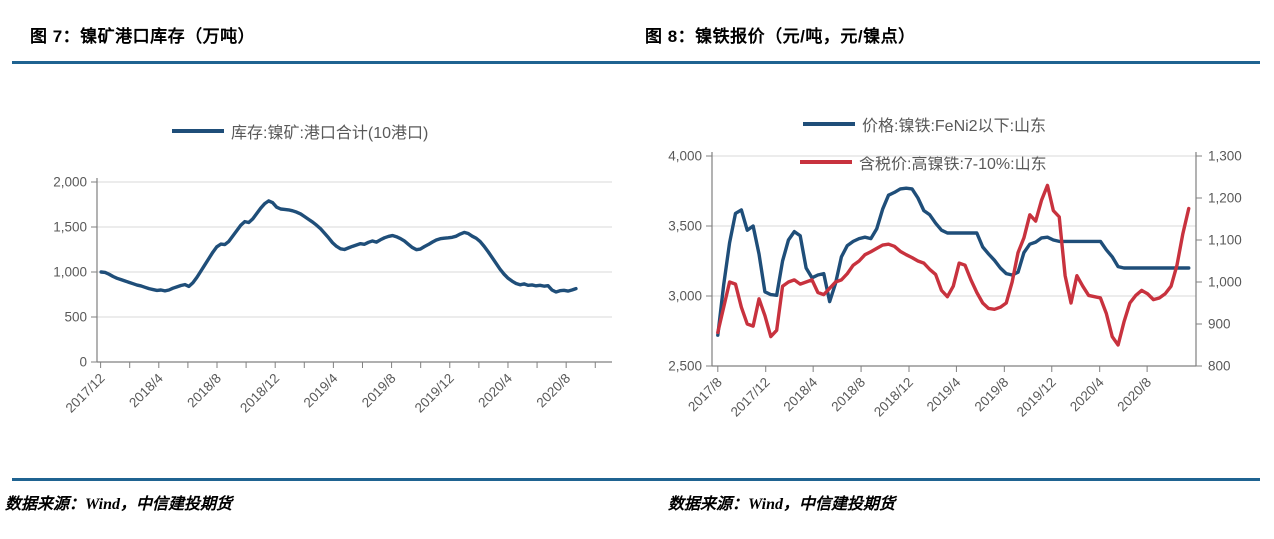  I want to click on y-axis-right-tick-label: 1,300, so click(1225, 156).